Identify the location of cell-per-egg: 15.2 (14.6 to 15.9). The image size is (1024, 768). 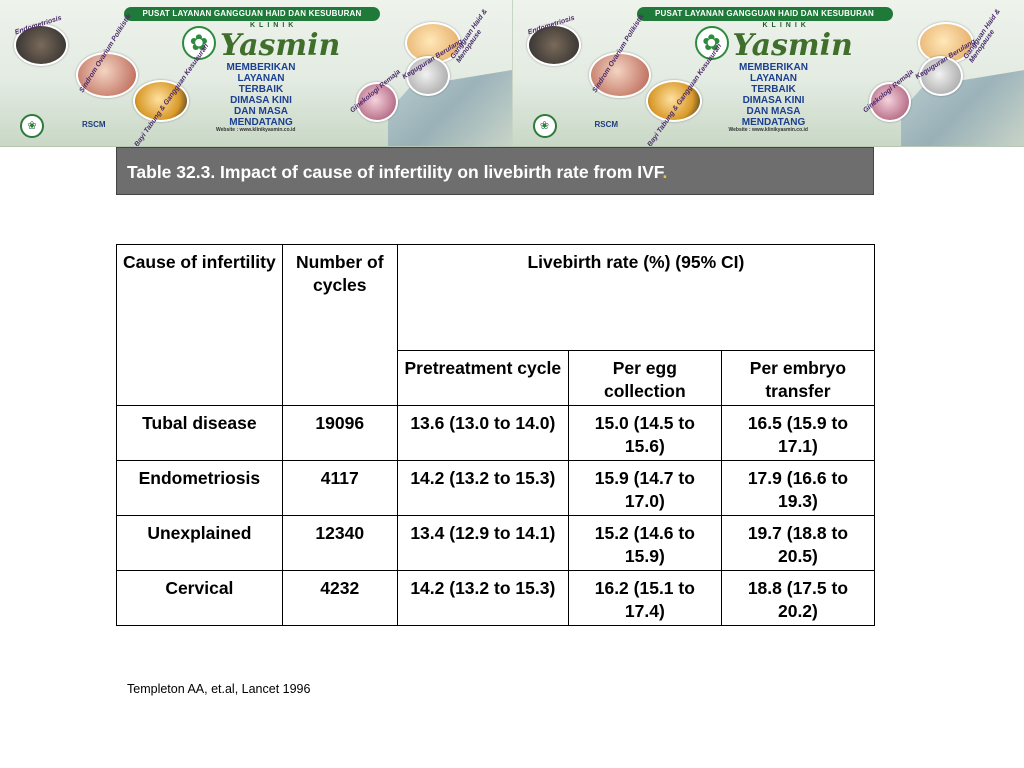
(644, 543).